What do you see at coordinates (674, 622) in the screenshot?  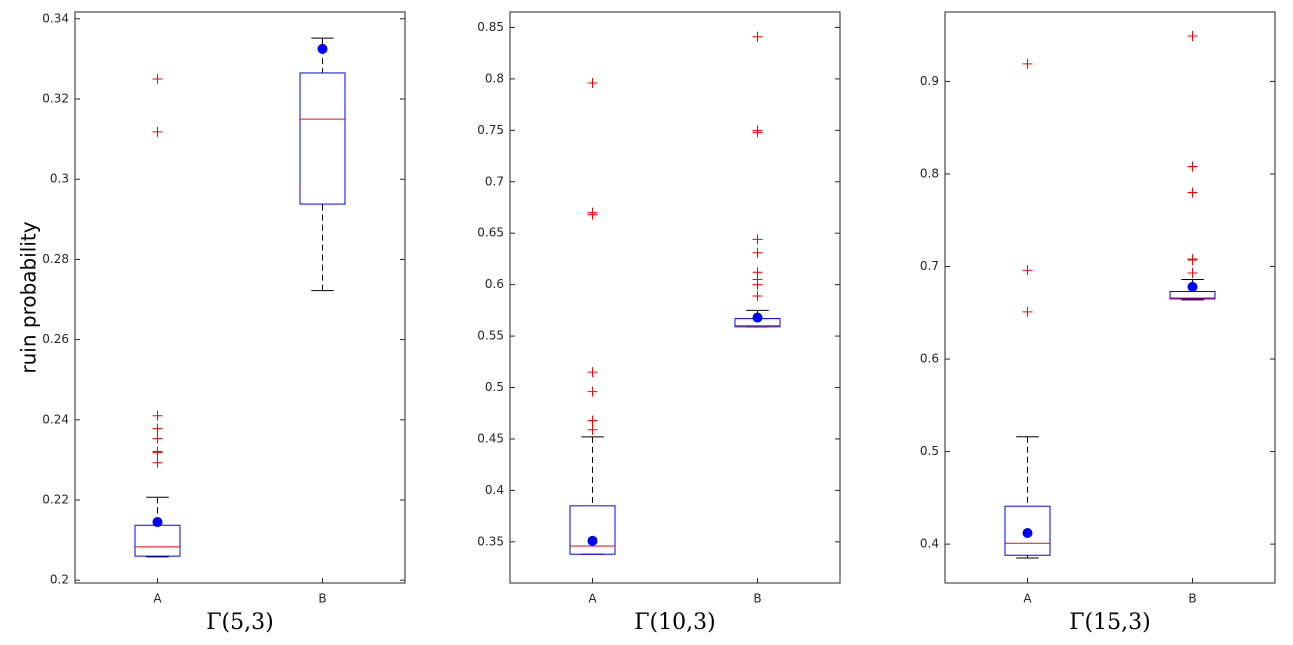 I see `x-axis-label: Γ(10,3)` at bounding box center [674, 622].